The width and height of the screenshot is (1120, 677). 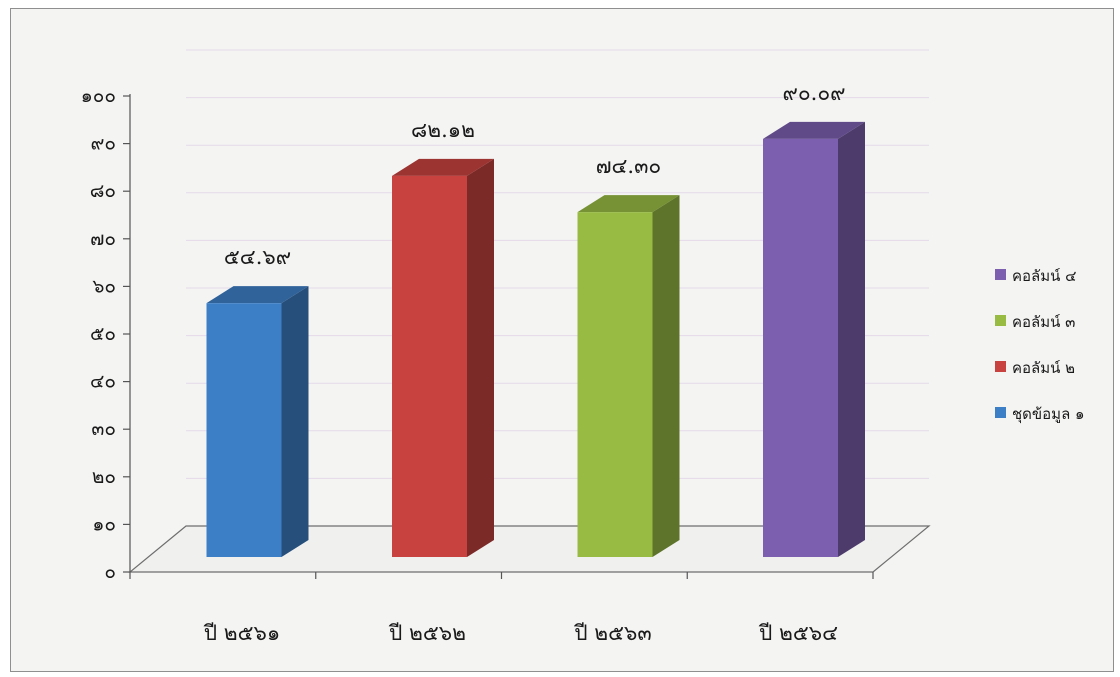 What do you see at coordinates (104, 286) in the screenshot?
I see `y-tick-label: ๖๐` at bounding box center [104, 286].